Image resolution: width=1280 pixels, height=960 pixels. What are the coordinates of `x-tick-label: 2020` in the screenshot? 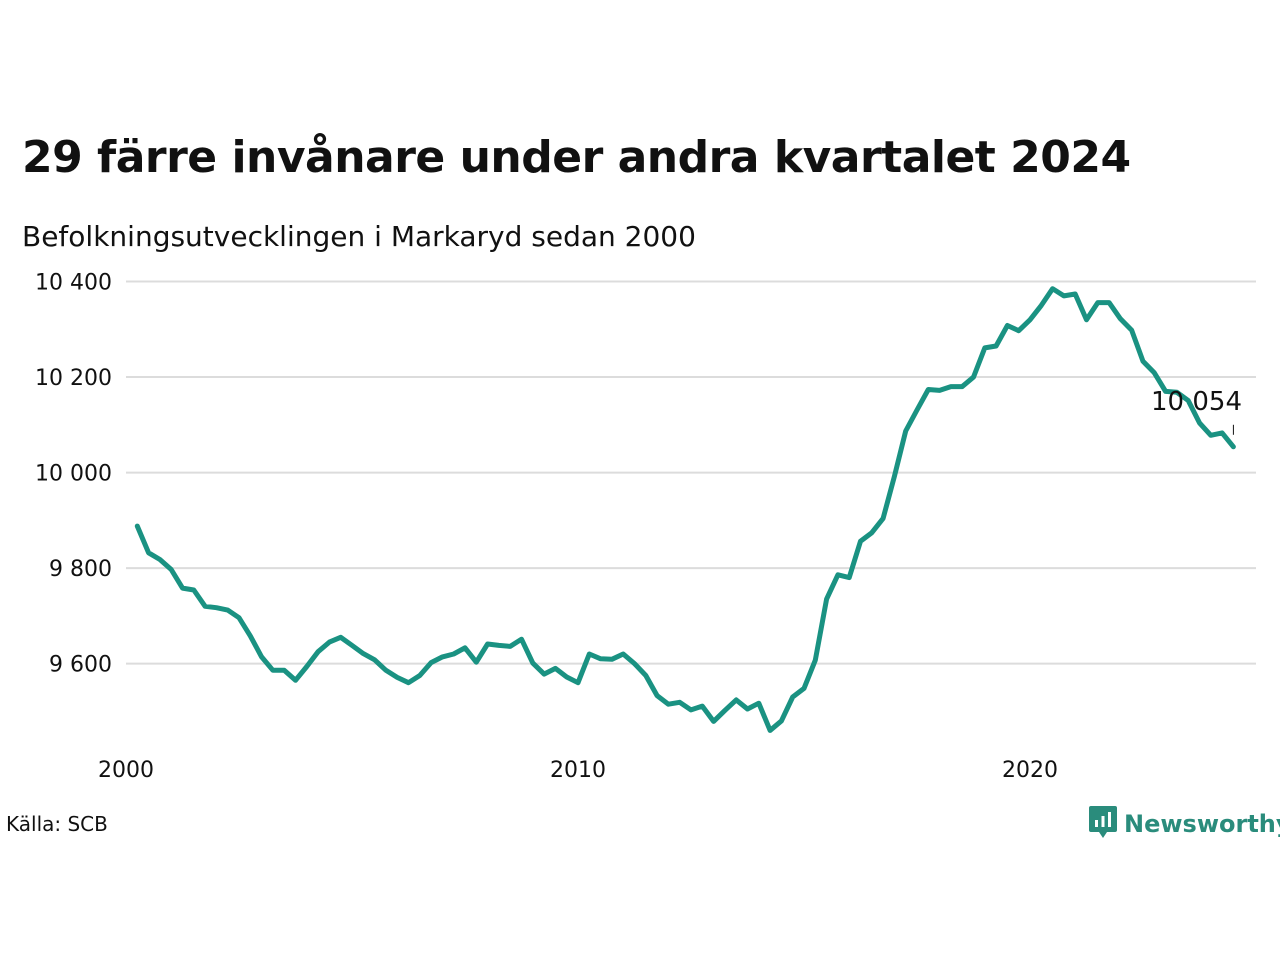 It's located at (1030, 770).